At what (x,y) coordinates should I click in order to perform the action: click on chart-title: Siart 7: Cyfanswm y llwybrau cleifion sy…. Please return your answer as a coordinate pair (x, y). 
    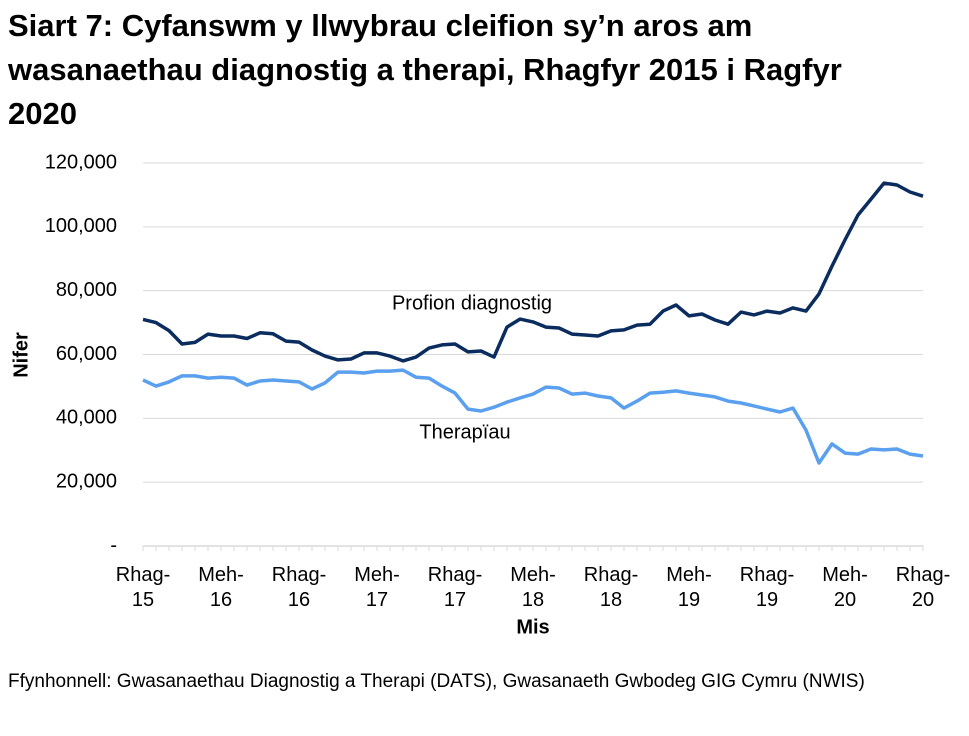
    Looking at the image, I should click on (425, 69).